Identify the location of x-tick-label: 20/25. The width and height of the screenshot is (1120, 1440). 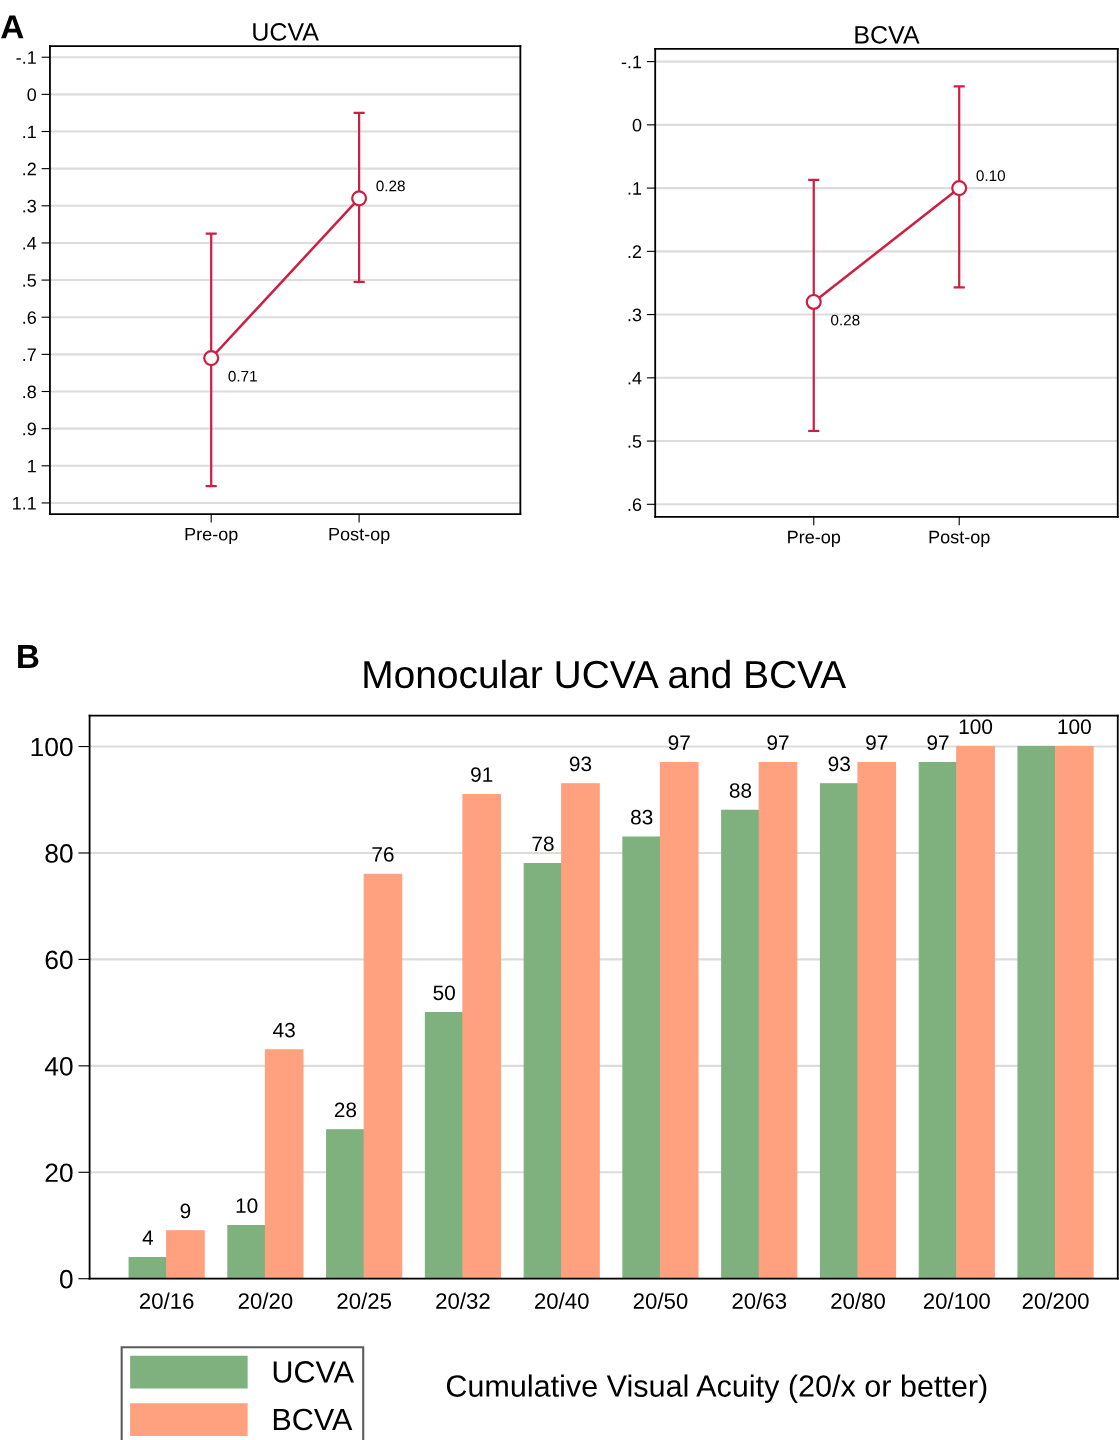
(364, 1300).